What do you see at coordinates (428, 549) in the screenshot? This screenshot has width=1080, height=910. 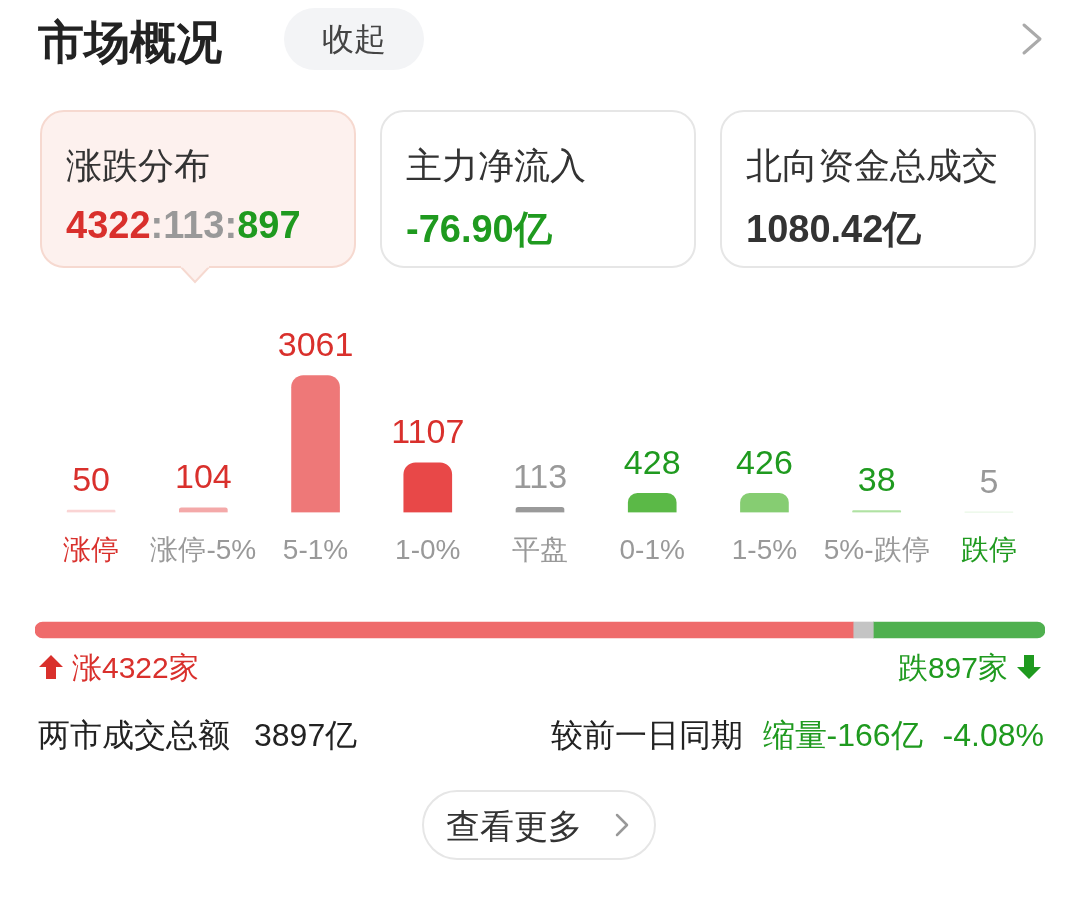 I see `x-tick-label: 1-0%` at bounding box center [428, 549].